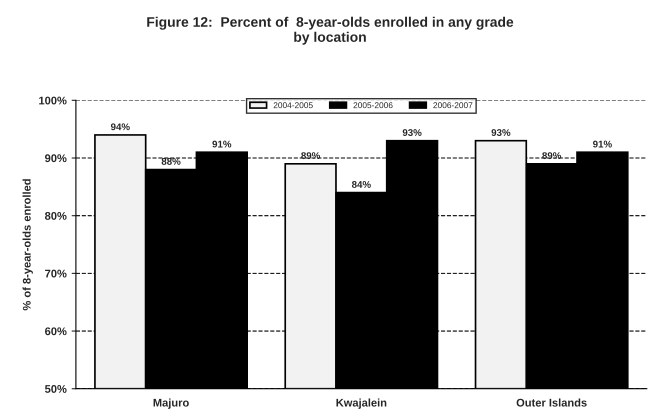 The image size is (660, 418). I want to click on legend-label: 2005-2006, so click(373, 105).